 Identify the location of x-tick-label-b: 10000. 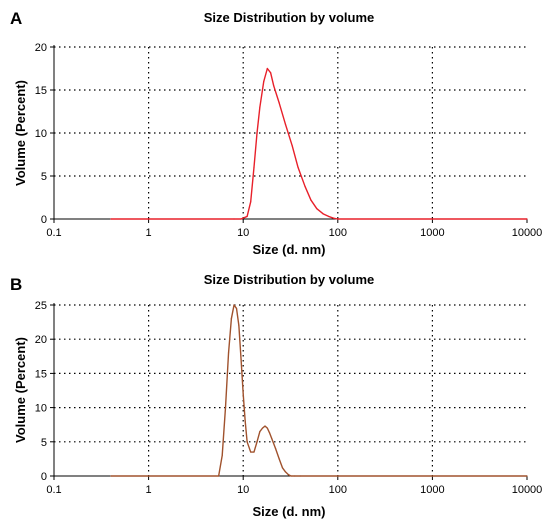
(527, 490).